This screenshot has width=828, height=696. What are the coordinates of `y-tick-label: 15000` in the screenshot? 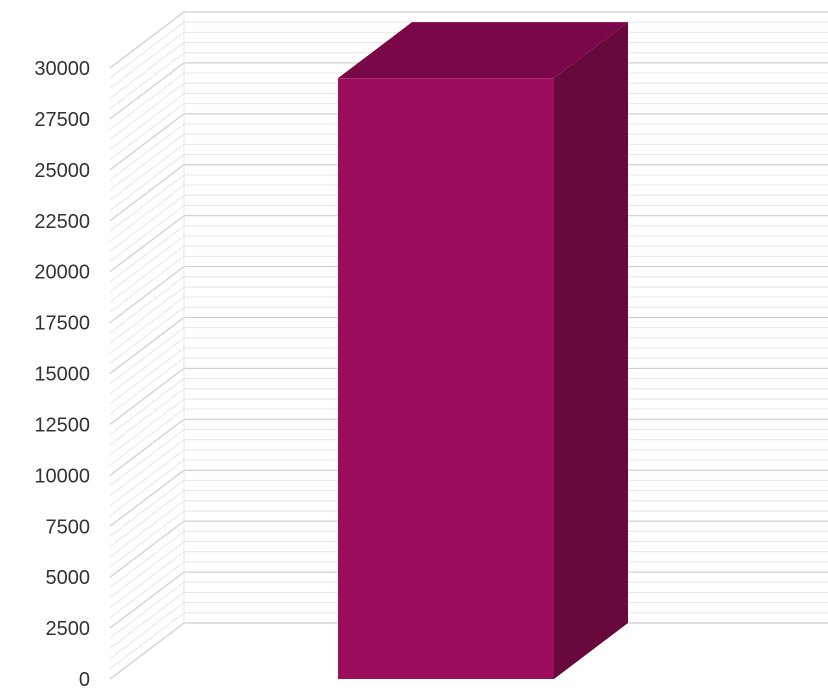 It's located at (62, 375).